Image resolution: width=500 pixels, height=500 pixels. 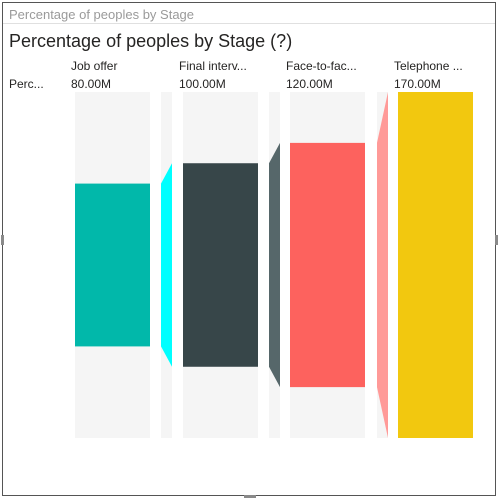 I want to click on category-label: Job offer, so click(x=94, y=66).